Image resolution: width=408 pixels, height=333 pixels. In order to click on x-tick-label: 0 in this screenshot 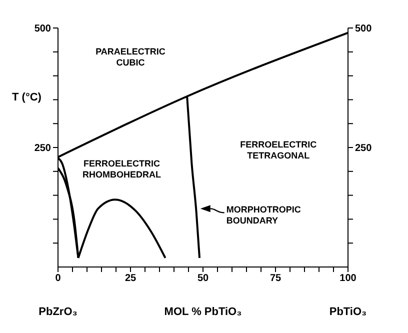, I will do `click(58, 278)`.